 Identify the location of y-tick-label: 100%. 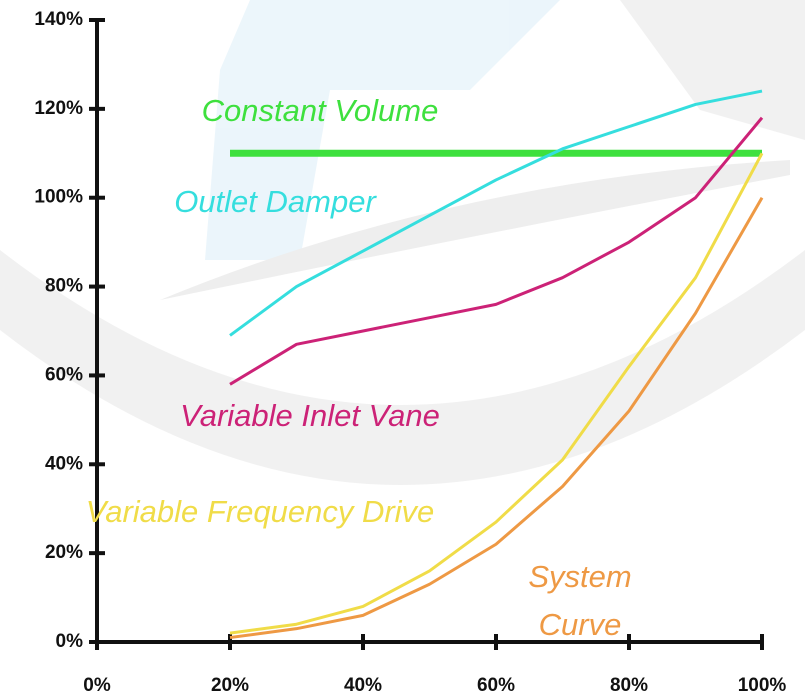
(58, 197).